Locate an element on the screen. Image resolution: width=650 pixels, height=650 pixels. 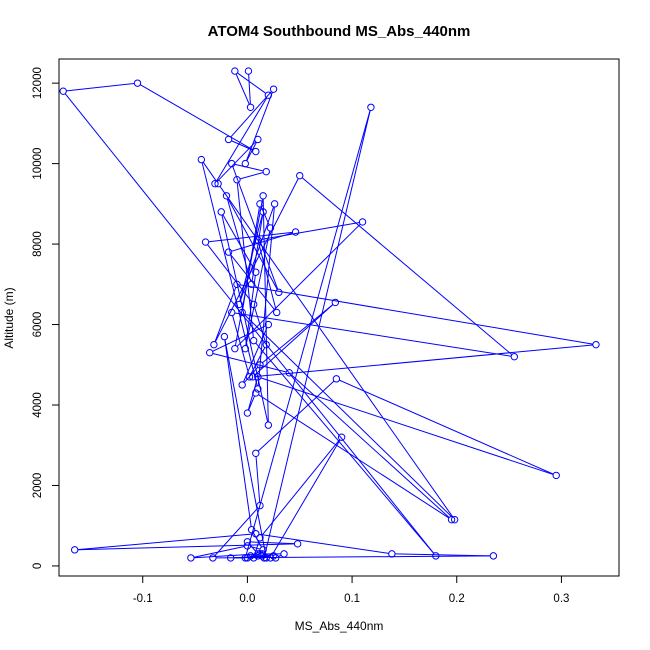
chart-title: ATOM4 Southbound MS_Abs_440nm is located at coordinates (339, 31).